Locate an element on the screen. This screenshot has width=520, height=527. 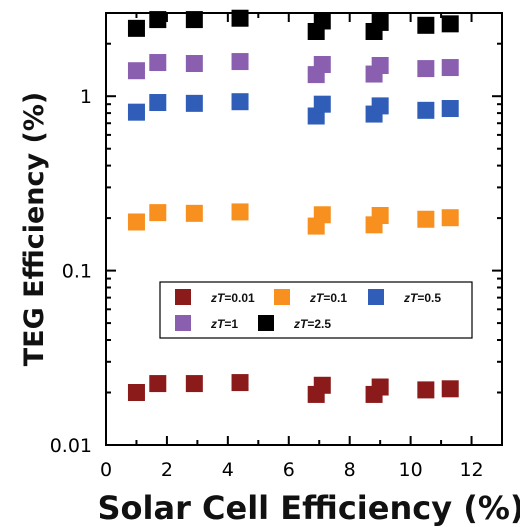
legend-label: zT=0.5 is located at coordinates (422, 298).